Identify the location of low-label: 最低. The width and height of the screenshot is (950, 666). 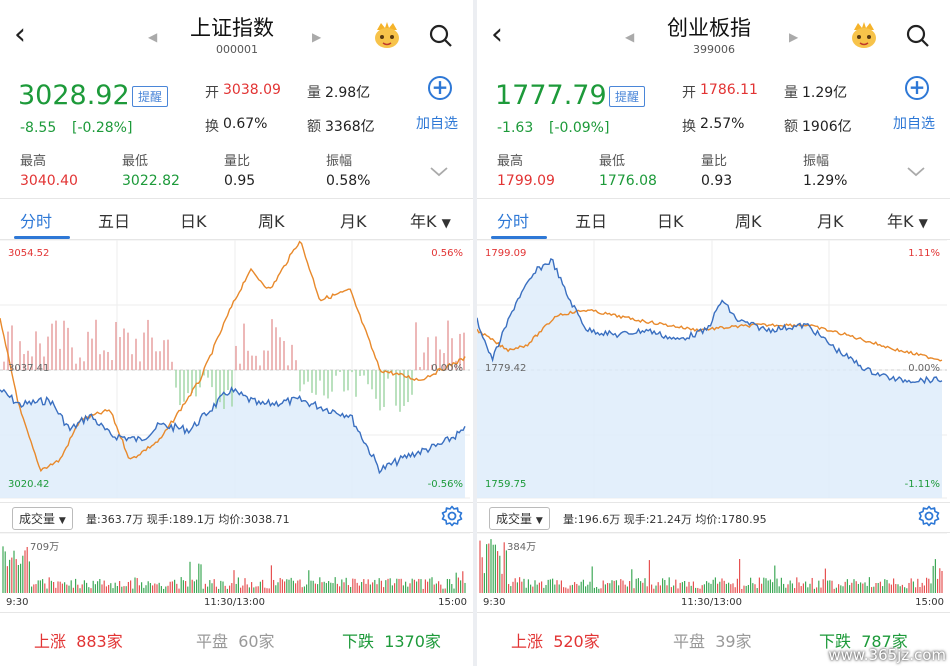
(612, 161).